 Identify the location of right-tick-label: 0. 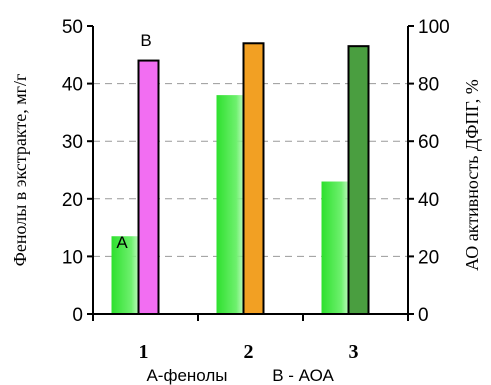
(423, 315).